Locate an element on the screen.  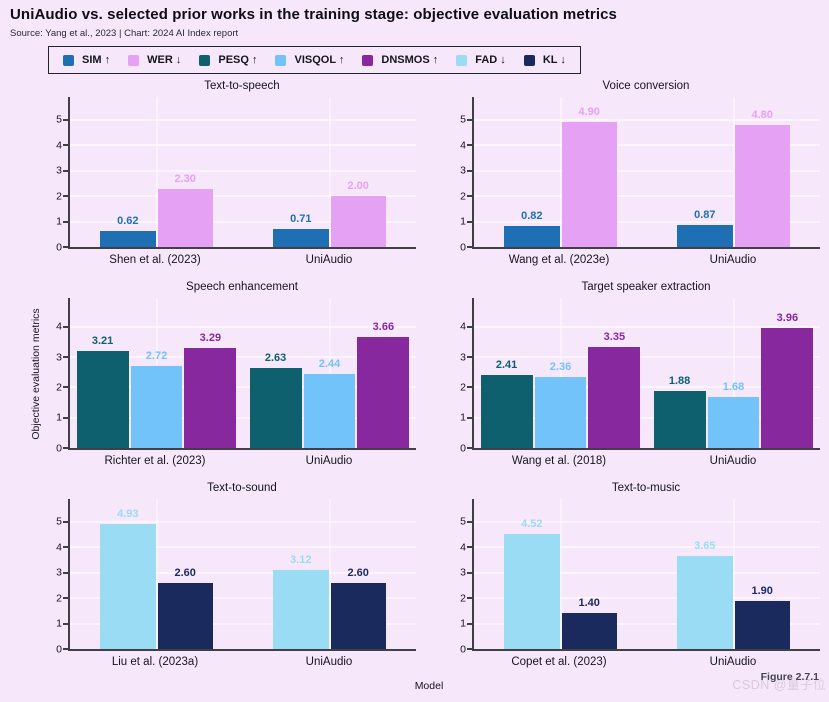
plot-area: 0 1 2 3 4 5 4.93 2.60 3.12 2.60 is located at coordinates (236, 576).